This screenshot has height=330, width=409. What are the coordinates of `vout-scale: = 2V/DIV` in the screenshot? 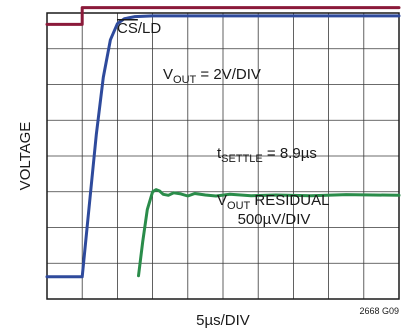 It's located at (228, 74).